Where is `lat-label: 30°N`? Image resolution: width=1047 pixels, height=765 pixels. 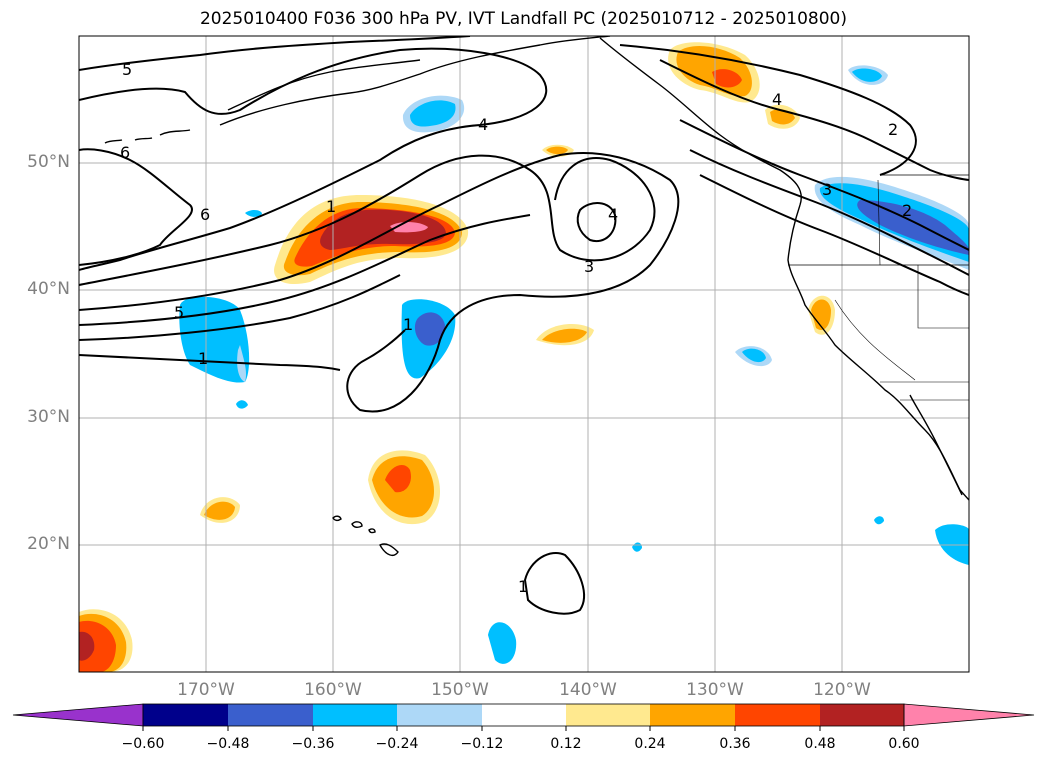 lat-label: 30°N is located at coordinates (48, 417).